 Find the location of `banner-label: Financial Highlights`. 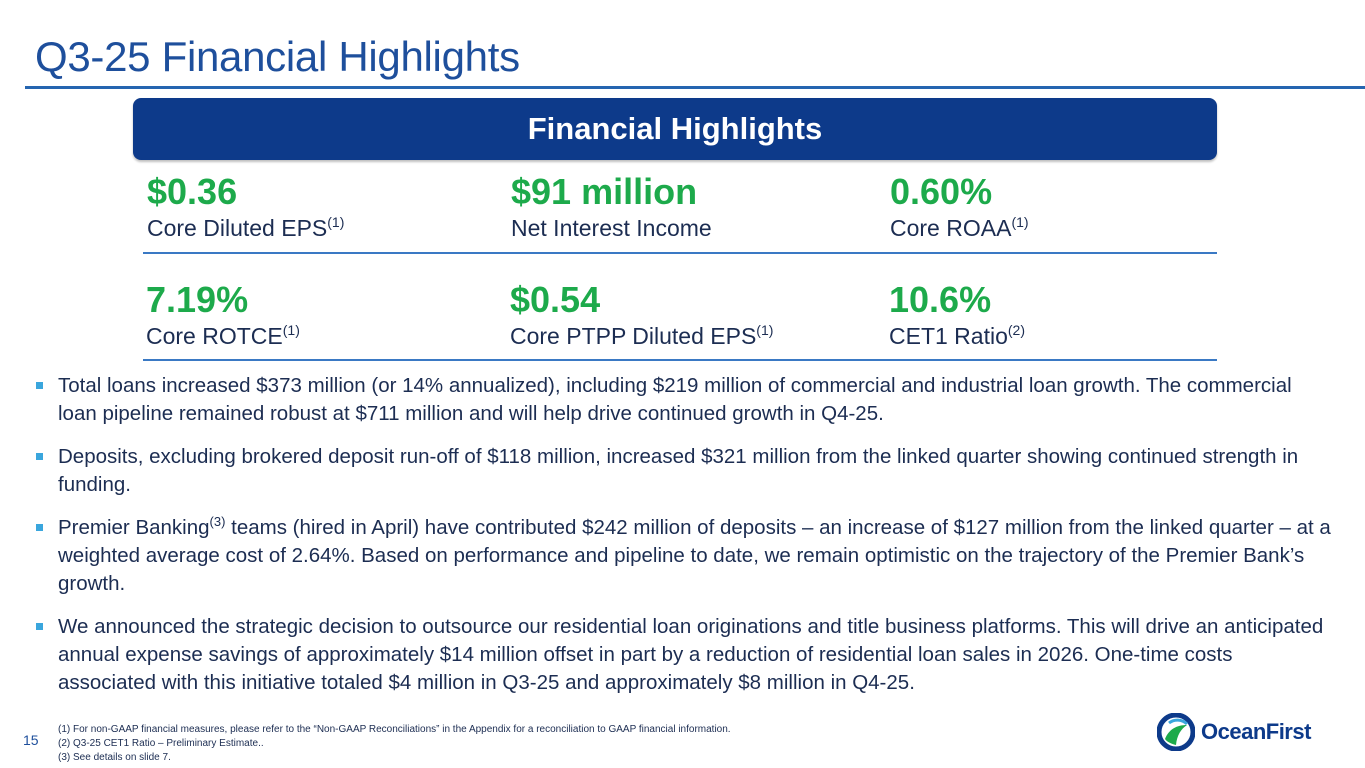

banner-label: Financial Highlights is located at coordinates (675, 128).